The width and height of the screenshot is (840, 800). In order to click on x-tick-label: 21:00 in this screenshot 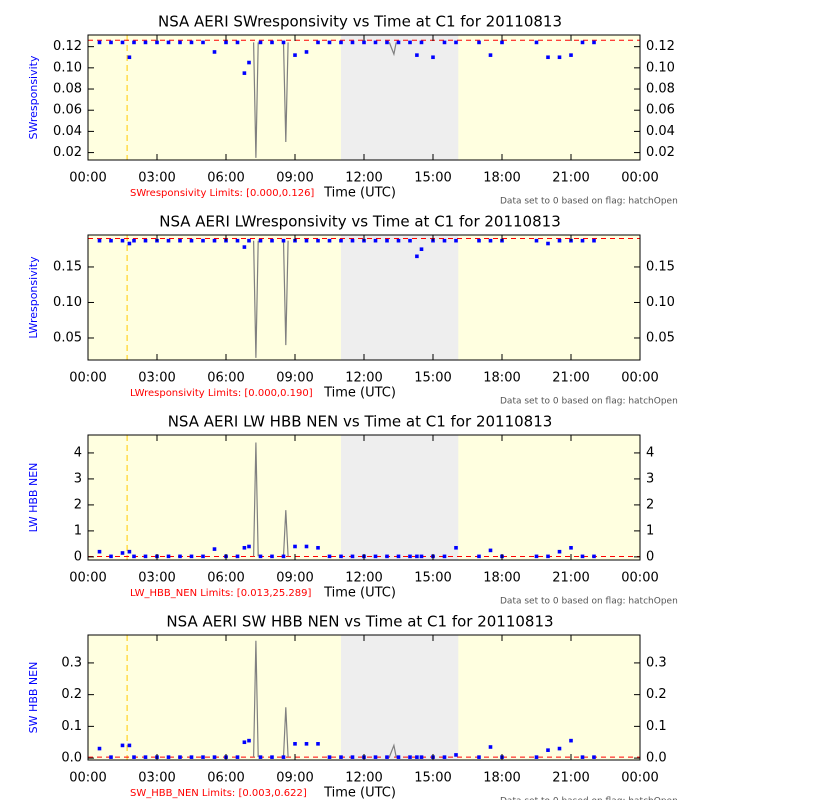, I will do `click(570, 378)`.